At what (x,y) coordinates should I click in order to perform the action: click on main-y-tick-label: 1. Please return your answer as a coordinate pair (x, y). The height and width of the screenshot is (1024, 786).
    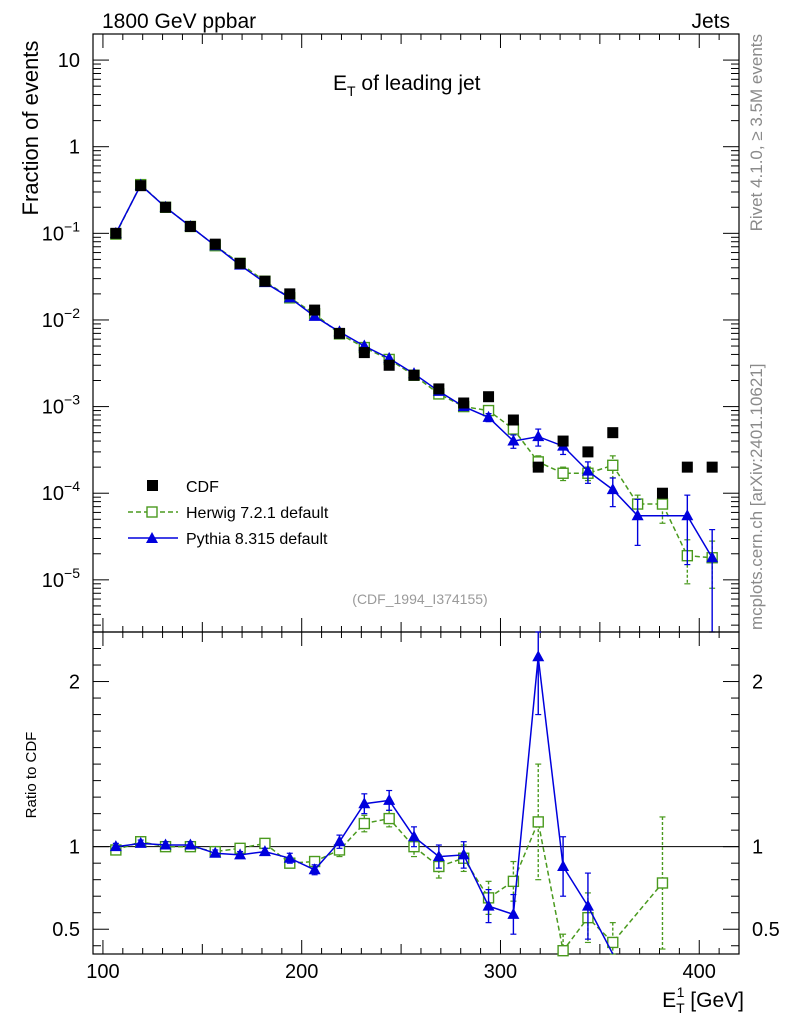
    Looking at the image, I should click on (74, 148).